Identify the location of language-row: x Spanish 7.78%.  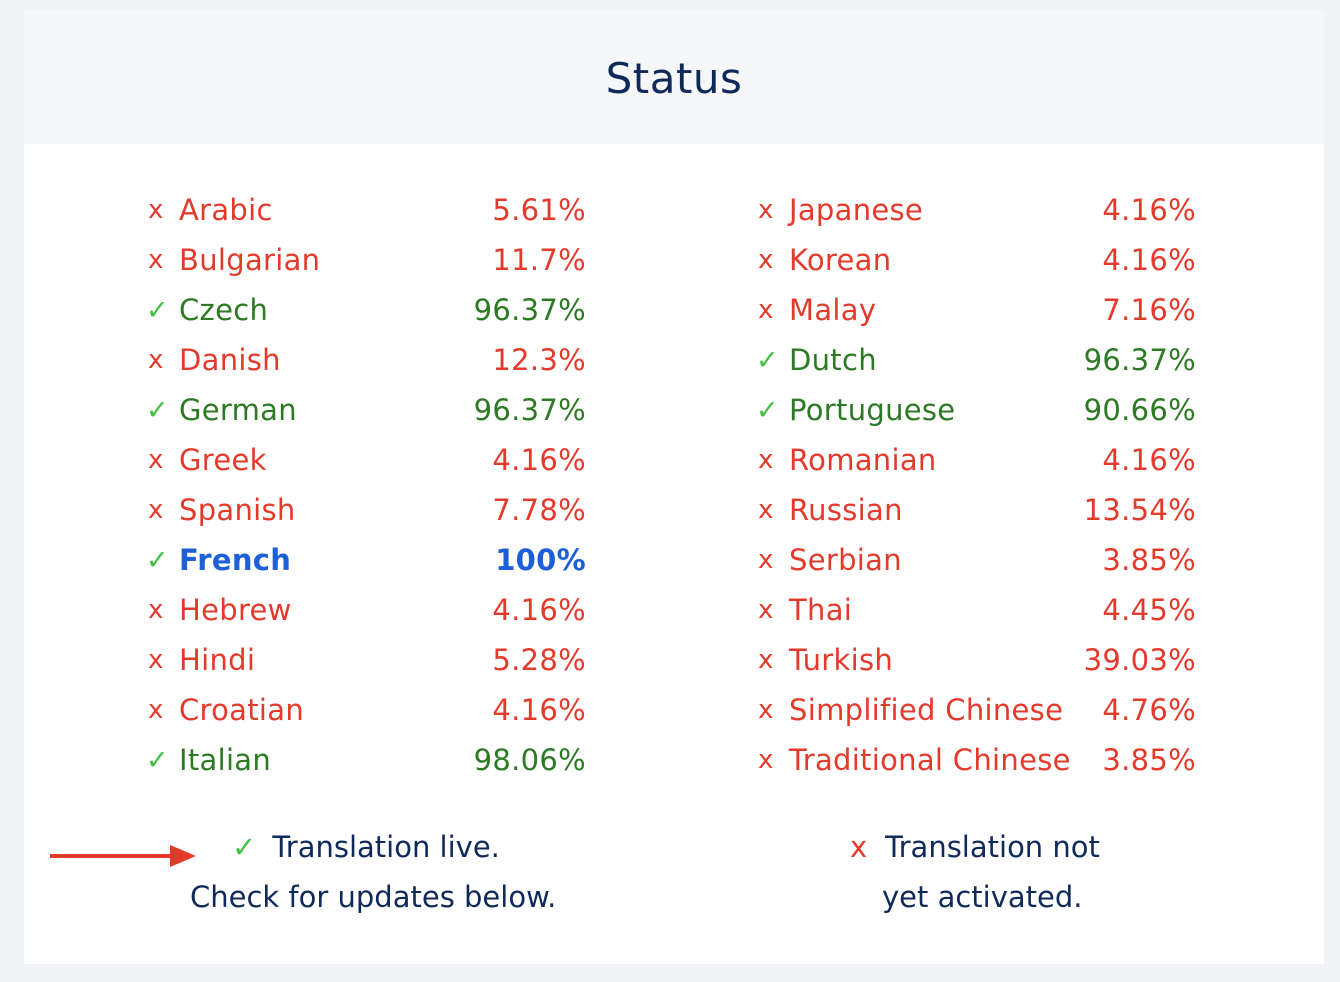
(366, 510).